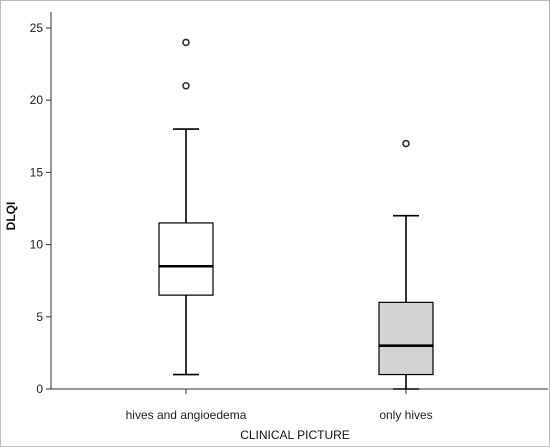 This screenshot has height=447, width=550. I want to click on x-tick-label: only hives, so click(405, 415).